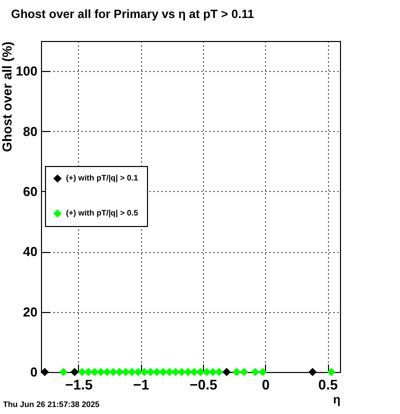 Image resolution: width=400 pixels, height=414 pixels. I want to click on legend-label: (+) with pT/|q| > 0.5, so click(102, 213).